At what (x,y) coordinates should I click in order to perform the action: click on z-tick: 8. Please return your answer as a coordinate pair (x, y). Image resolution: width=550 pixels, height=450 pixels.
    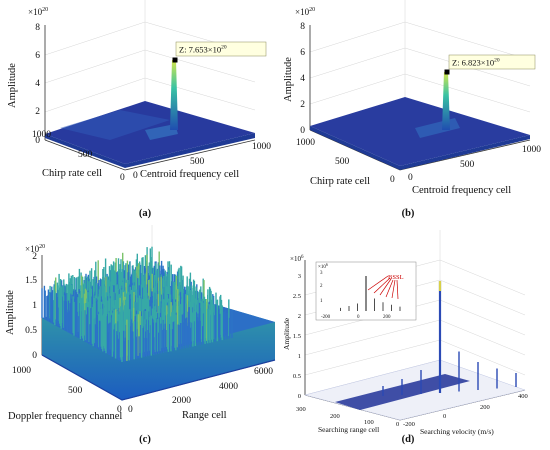
    Looking at the image, I should click on (302, 27).